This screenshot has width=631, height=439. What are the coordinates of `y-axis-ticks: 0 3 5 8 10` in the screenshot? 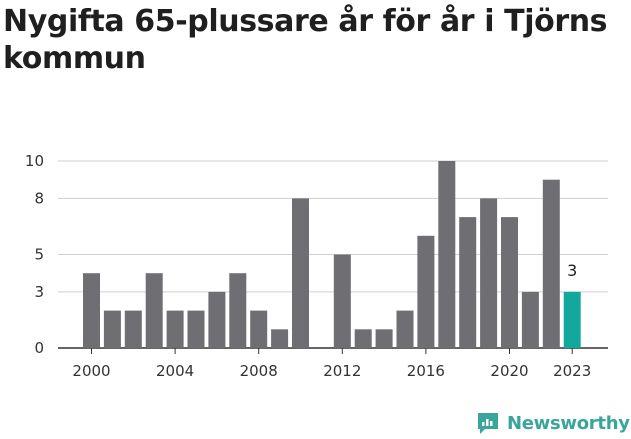 It's located at (34, 254).